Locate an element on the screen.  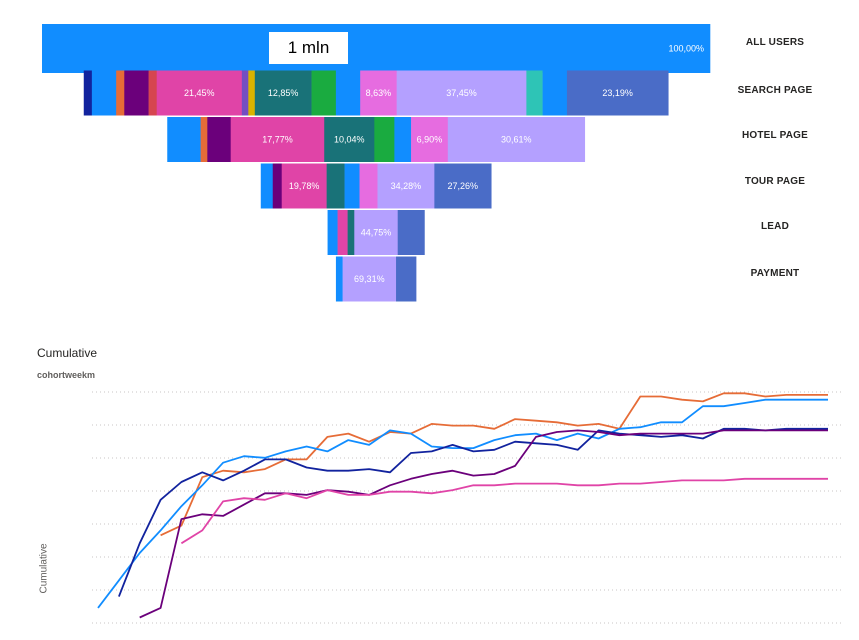
funnel-bar-hotel-page: 17,77% 10,04% 6,90% 30,61% is located at coordinates (376, 139).